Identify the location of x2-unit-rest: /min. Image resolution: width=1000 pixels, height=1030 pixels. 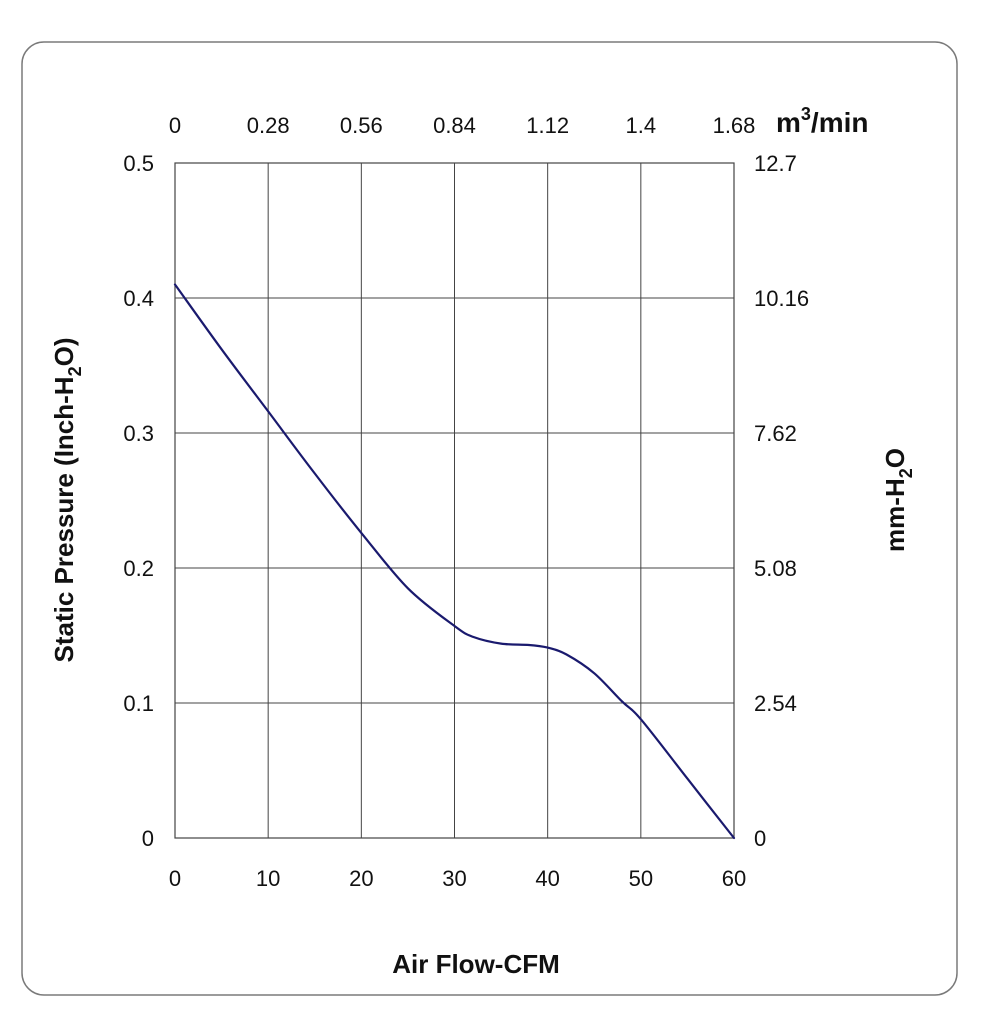
(840, 122).